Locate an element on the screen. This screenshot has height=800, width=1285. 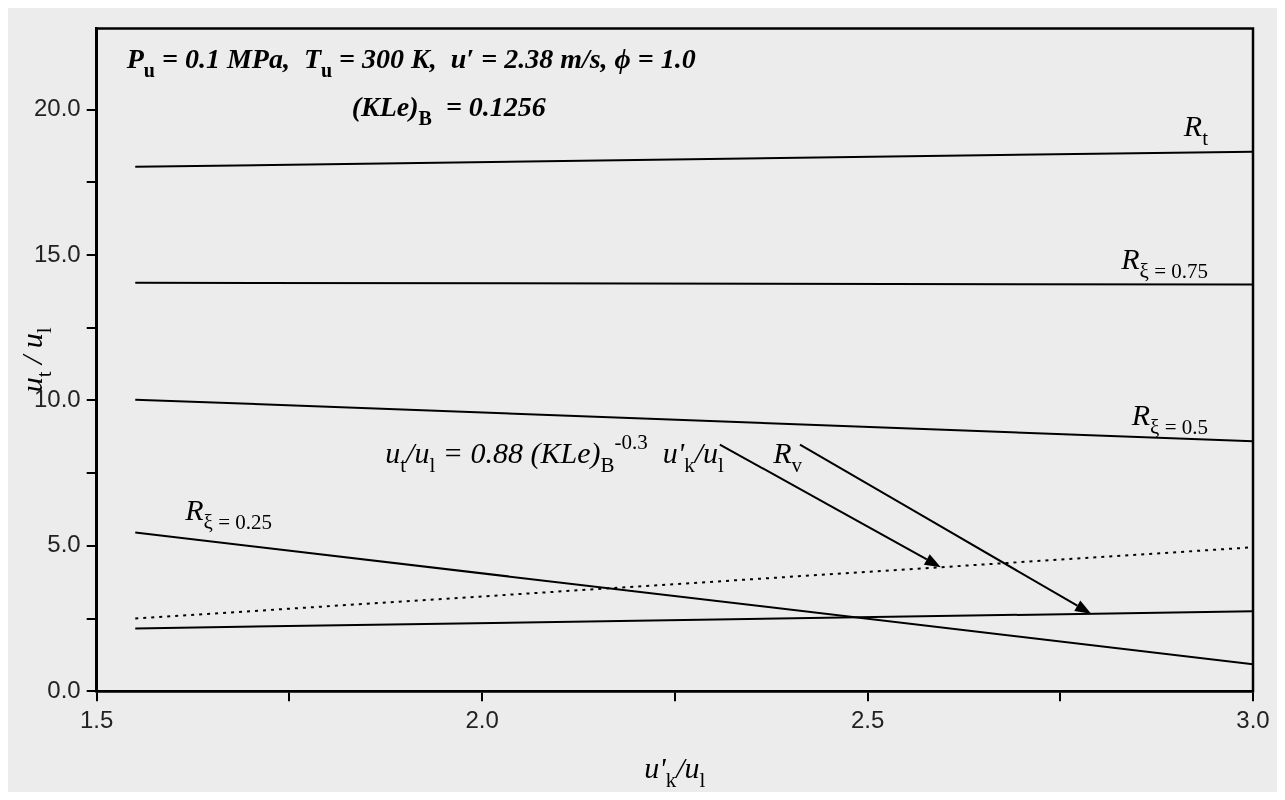
y-tick-label: 5.0 is located at coordinates (64, 544).